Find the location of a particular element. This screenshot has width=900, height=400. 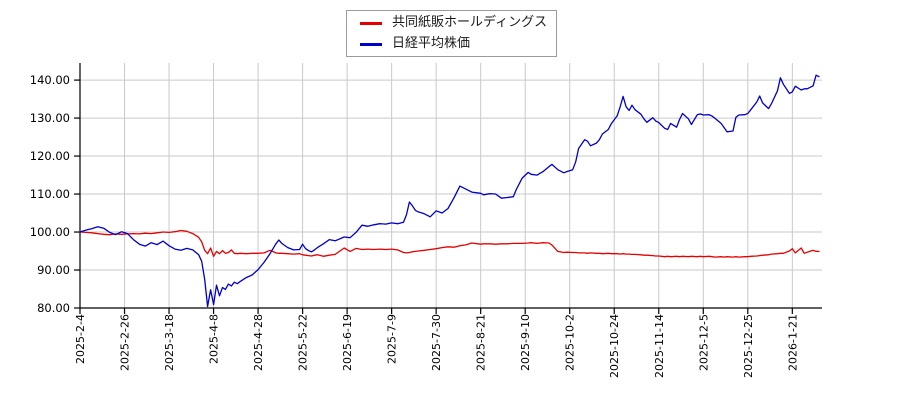

x-tick-label: 2025-3-18 is located at coordinates (169, 342).